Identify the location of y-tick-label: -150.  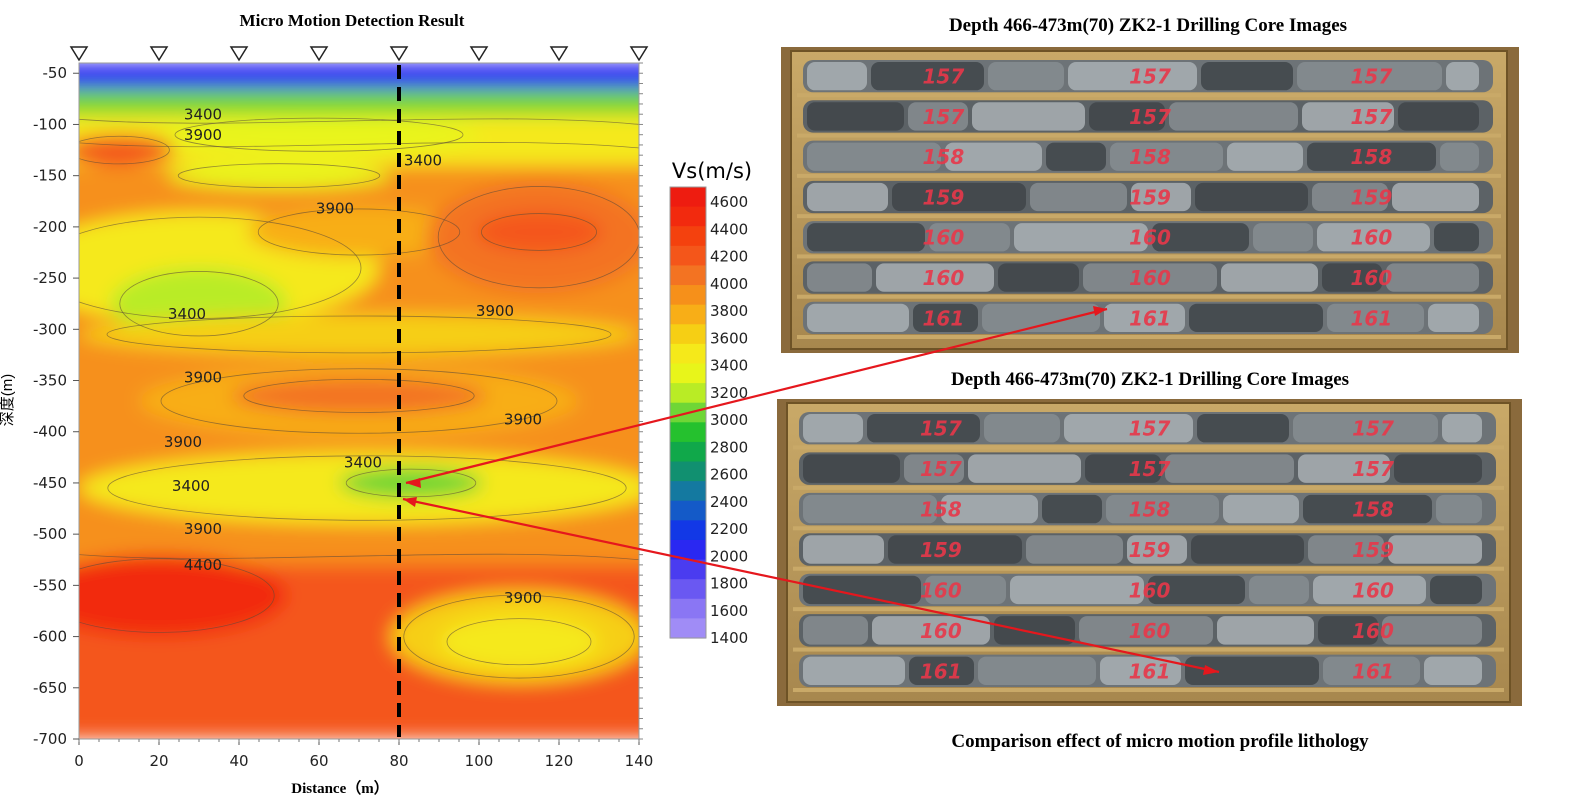
(50, 176).